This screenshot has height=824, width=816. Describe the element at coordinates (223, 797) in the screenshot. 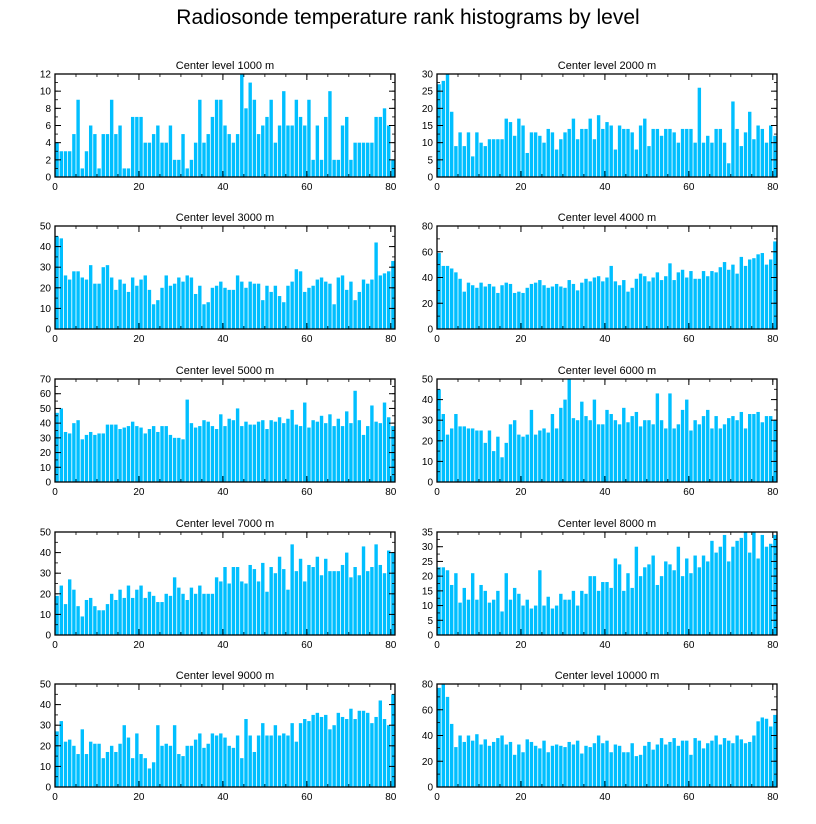

I see `x-tick-label: 40` at that location.